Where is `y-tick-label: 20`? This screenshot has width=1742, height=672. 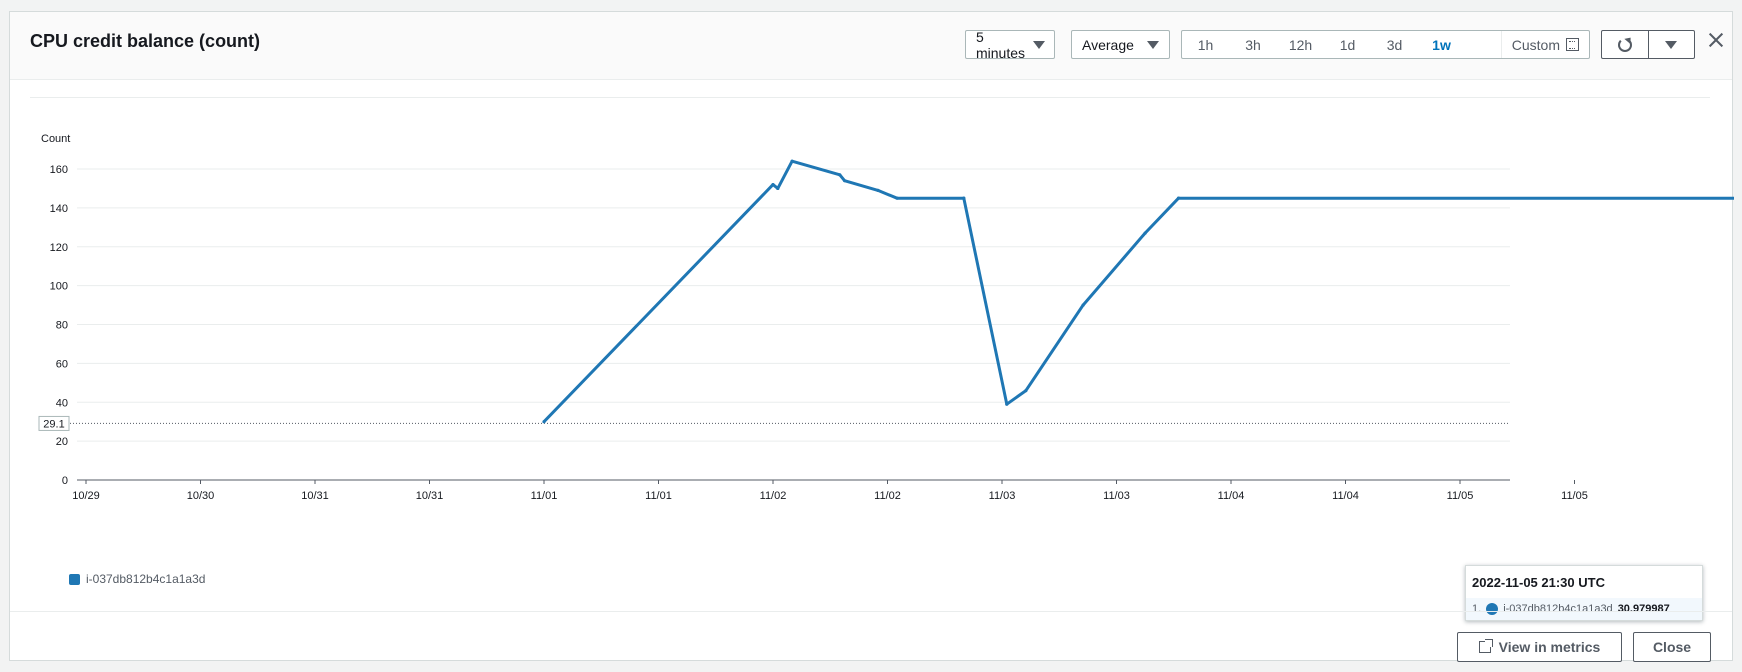 y-tick-label: 20 is located at coordinates (62, 442).